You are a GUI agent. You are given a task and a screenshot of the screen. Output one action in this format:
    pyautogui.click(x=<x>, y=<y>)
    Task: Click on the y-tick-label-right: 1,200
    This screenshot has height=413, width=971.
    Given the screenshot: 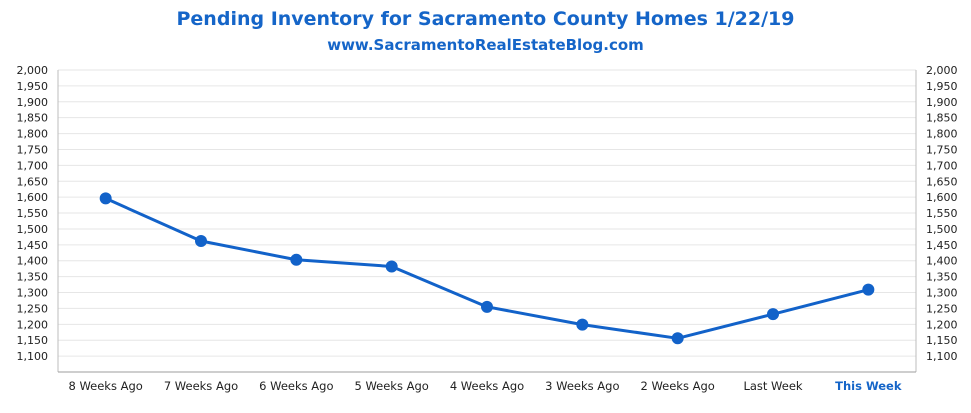 What is the action you would take?
    pyautogui.click(x=942, y=324)
    